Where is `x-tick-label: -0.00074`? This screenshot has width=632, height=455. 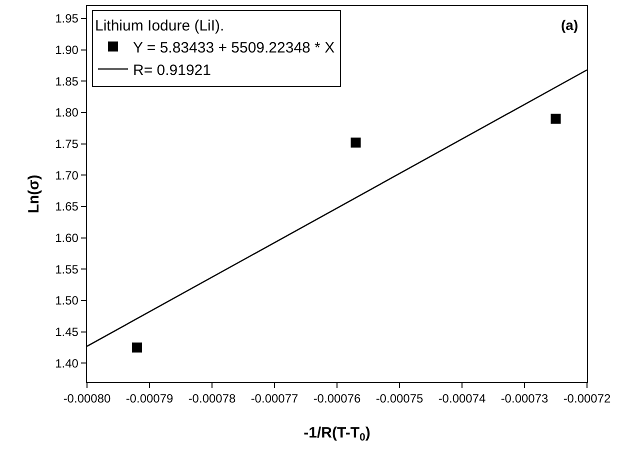
x-tick-label: -0.00074 is located at coordinates (462, 399).